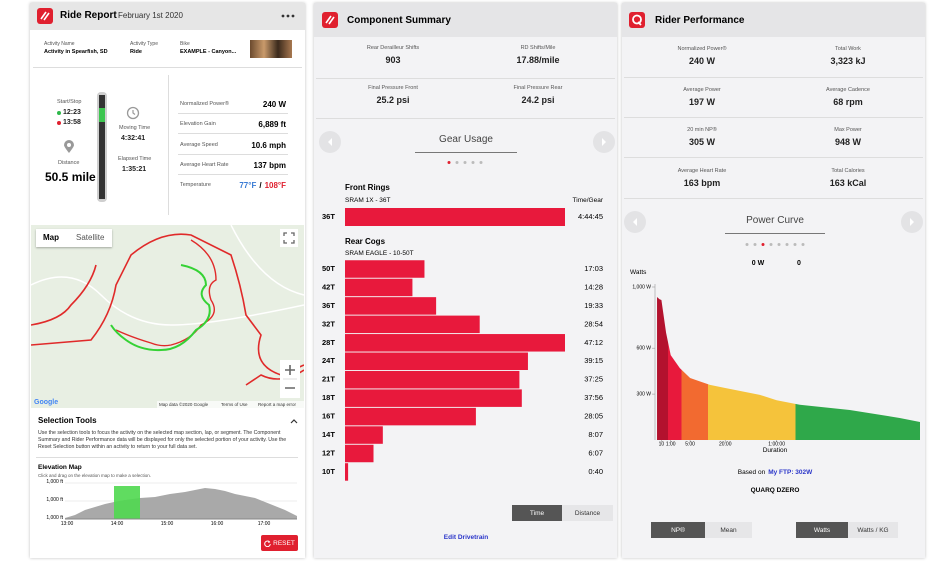 This screenshot has width=950, height=561. Describe the element at coordinates (587, 200) in the screenshot. I see `column-label: Time/Gear` at that location.